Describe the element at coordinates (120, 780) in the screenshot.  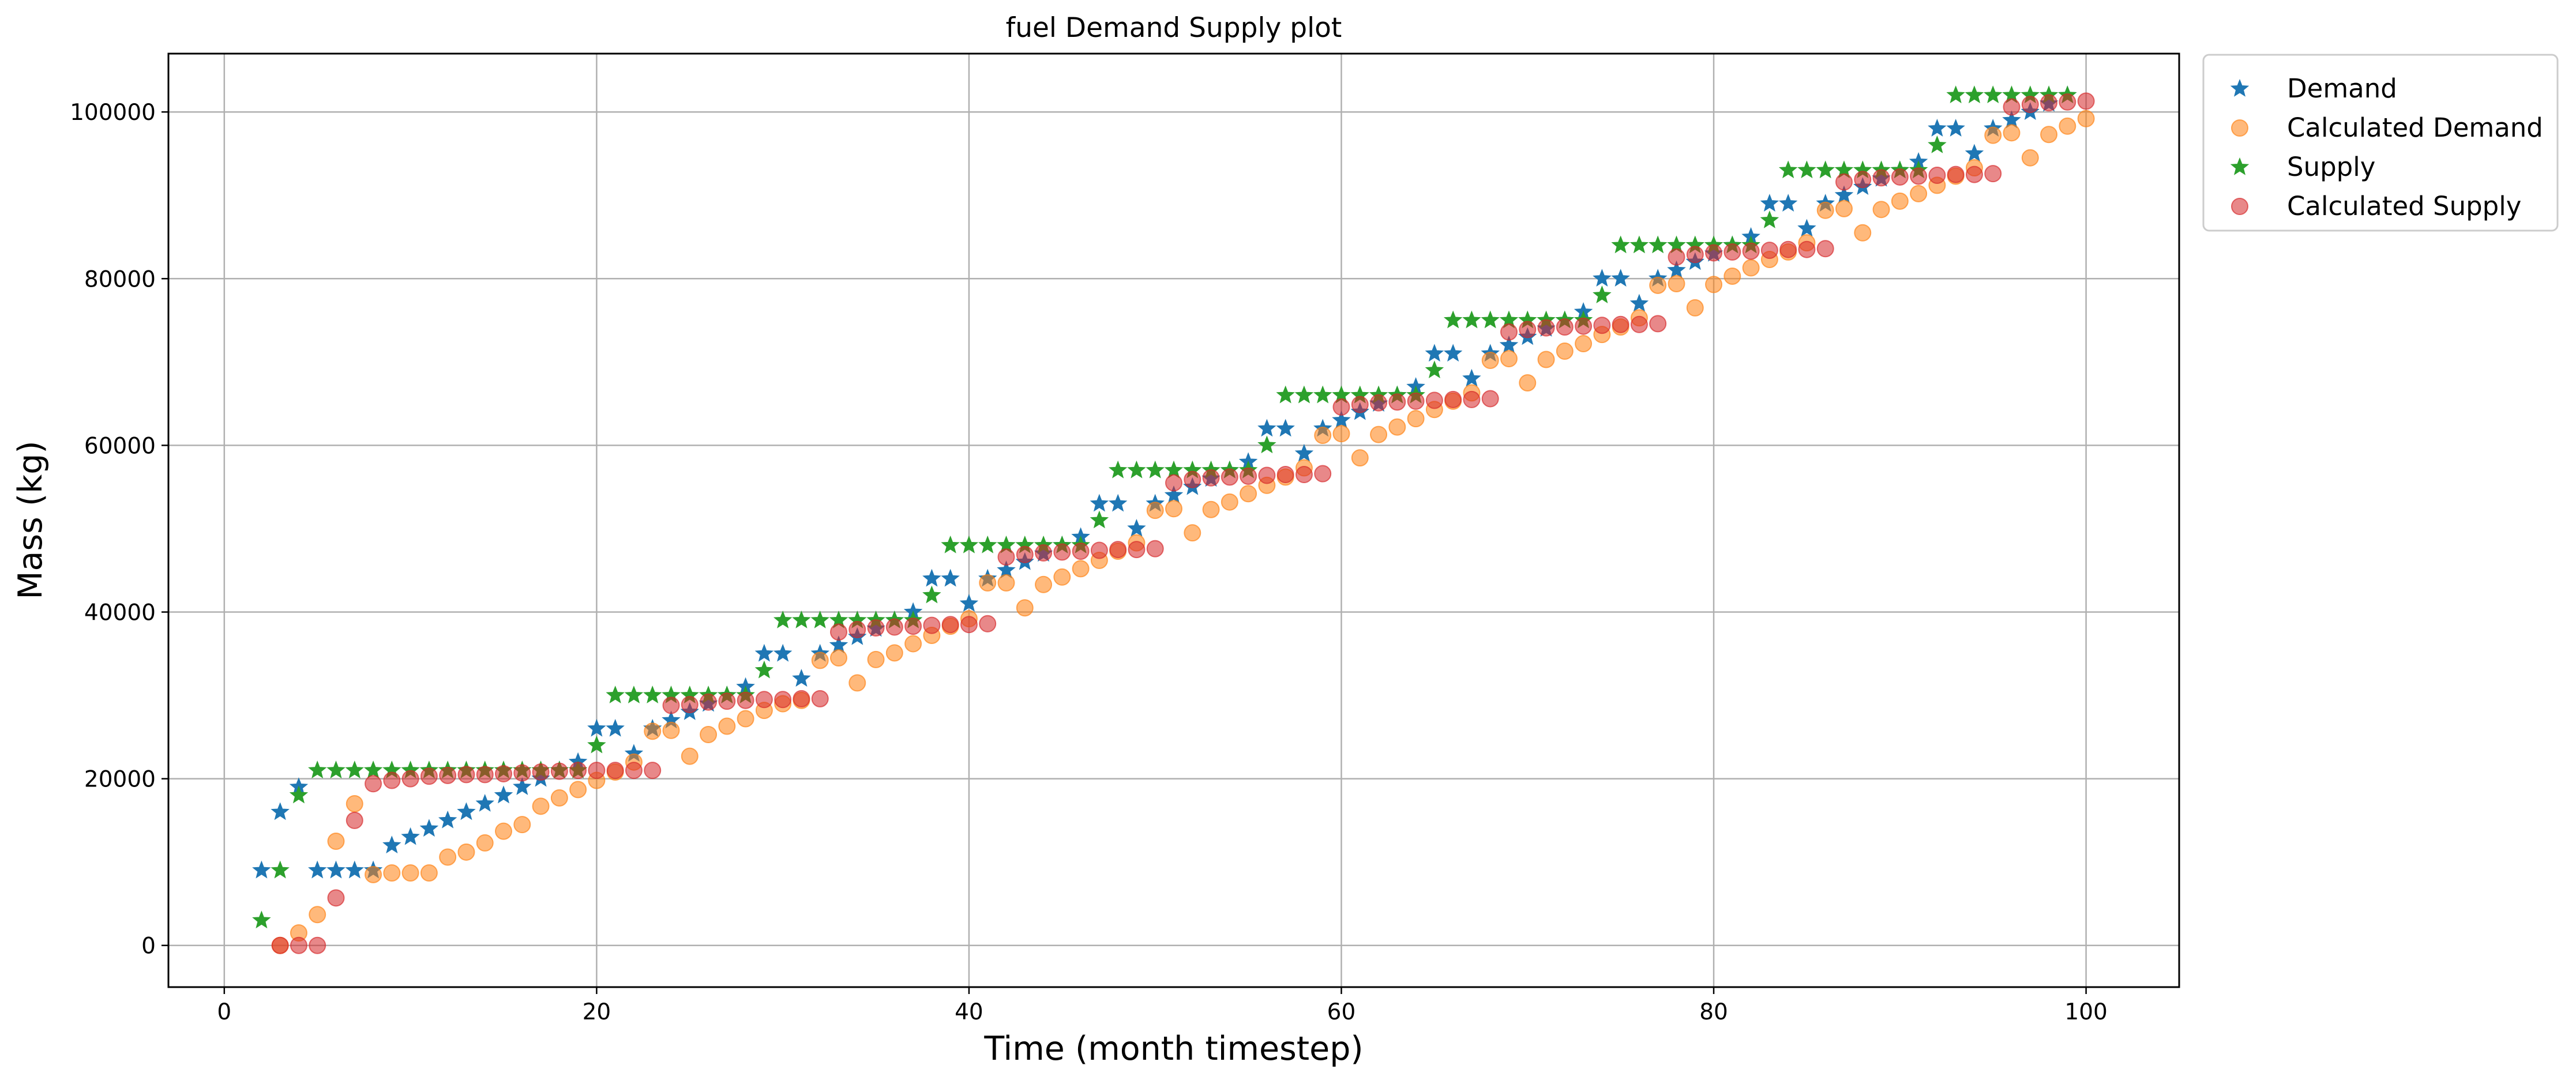
I see `y-tick-label: 20000` at that location.